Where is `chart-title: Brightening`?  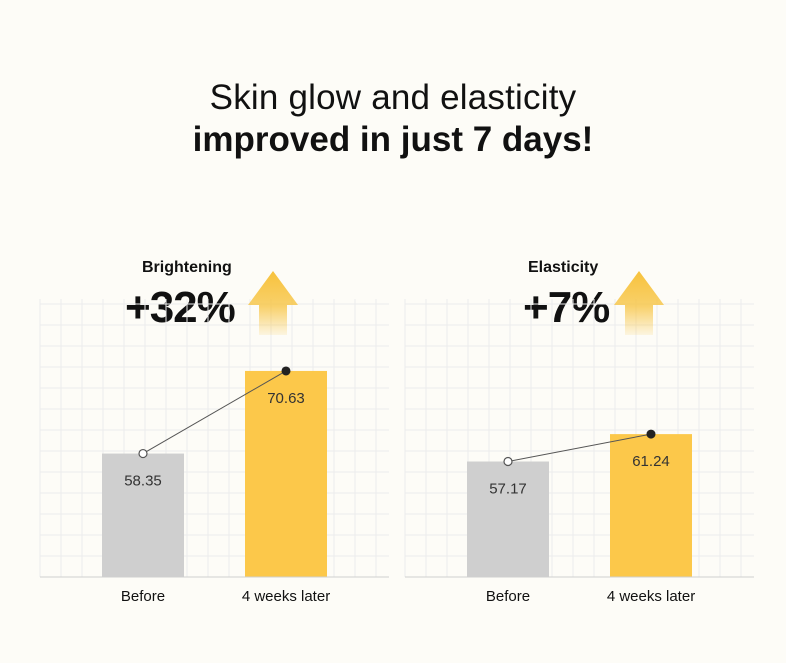 chart-title: Brightening is located at coordinates (187, 267).